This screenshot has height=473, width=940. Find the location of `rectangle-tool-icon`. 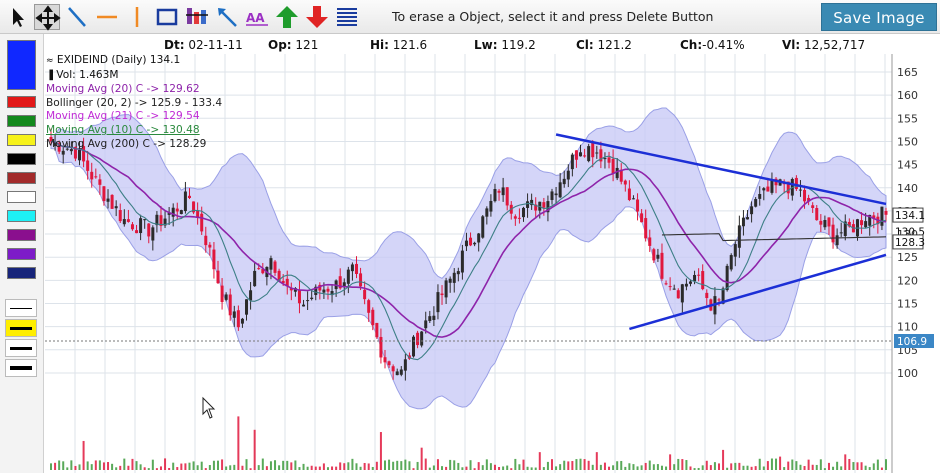

rectangle-tool-icon is located at coordinates (167, 17).